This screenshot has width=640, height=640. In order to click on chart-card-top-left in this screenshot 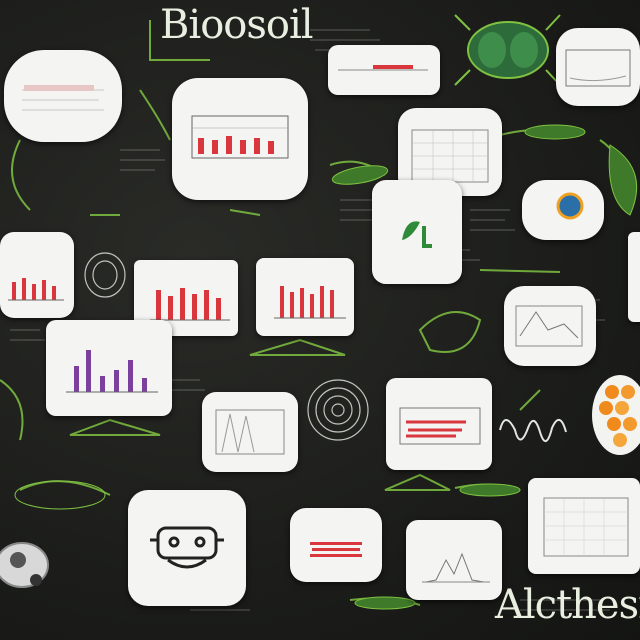, I will do `click(63, 96)`.